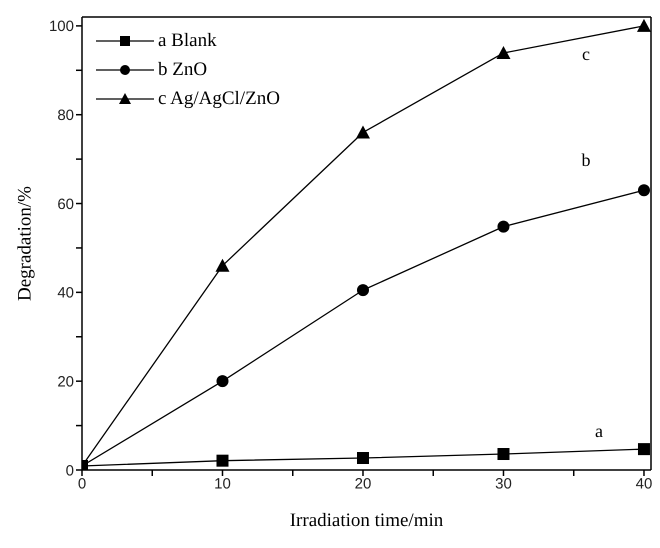 The image size is (660, 548). Describe the element at coordinates (219, 99) in the screenshot. I see `legend-label: c Ag/AgCl/ZnO` at that location.